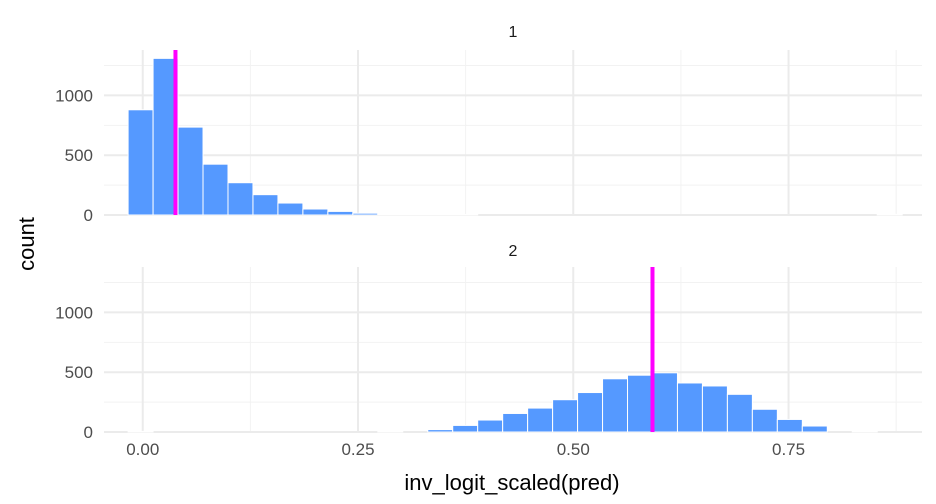  What do you see at coordinates (513, 32) in the screenshot?
I see `facet-strip-label: 1` at bounding box center [513, 32].